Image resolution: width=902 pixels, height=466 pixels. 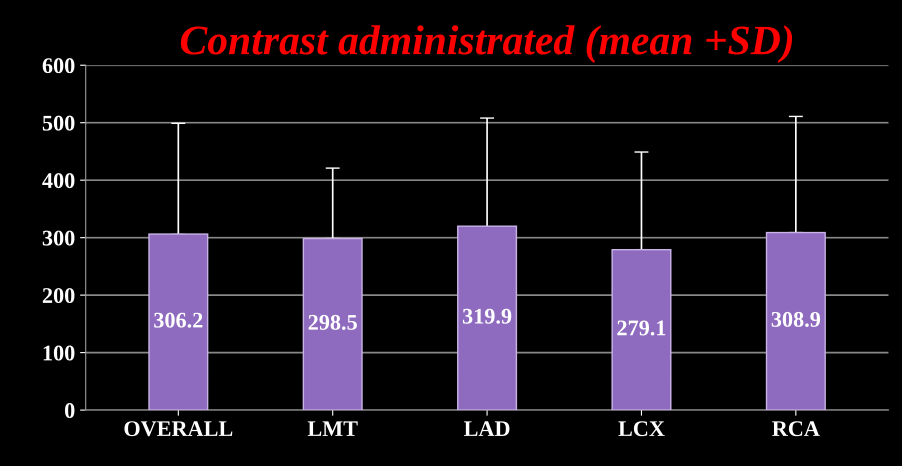 I want to click on x-tick-label: RCA, so click(x=796, y=428).